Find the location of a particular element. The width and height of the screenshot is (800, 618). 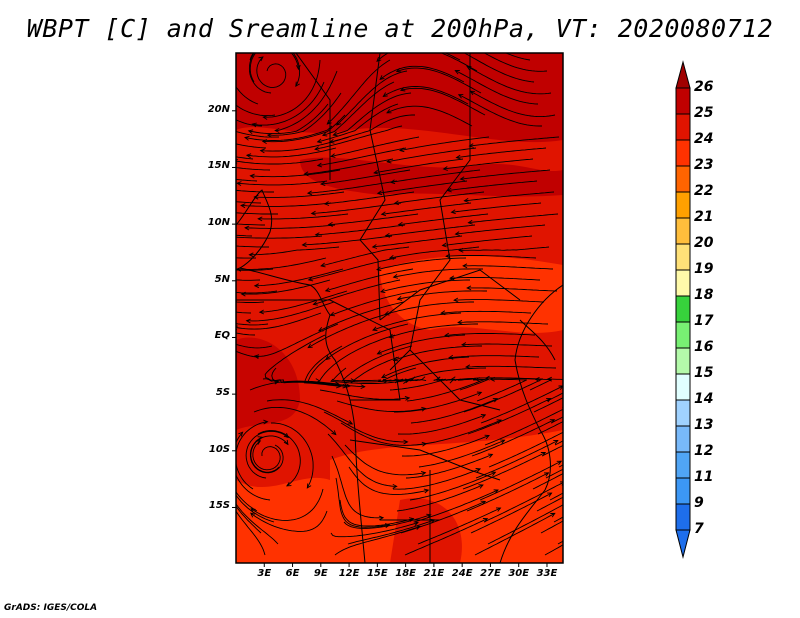

colorbar-label: 18 is located at coordinates (704, 295).